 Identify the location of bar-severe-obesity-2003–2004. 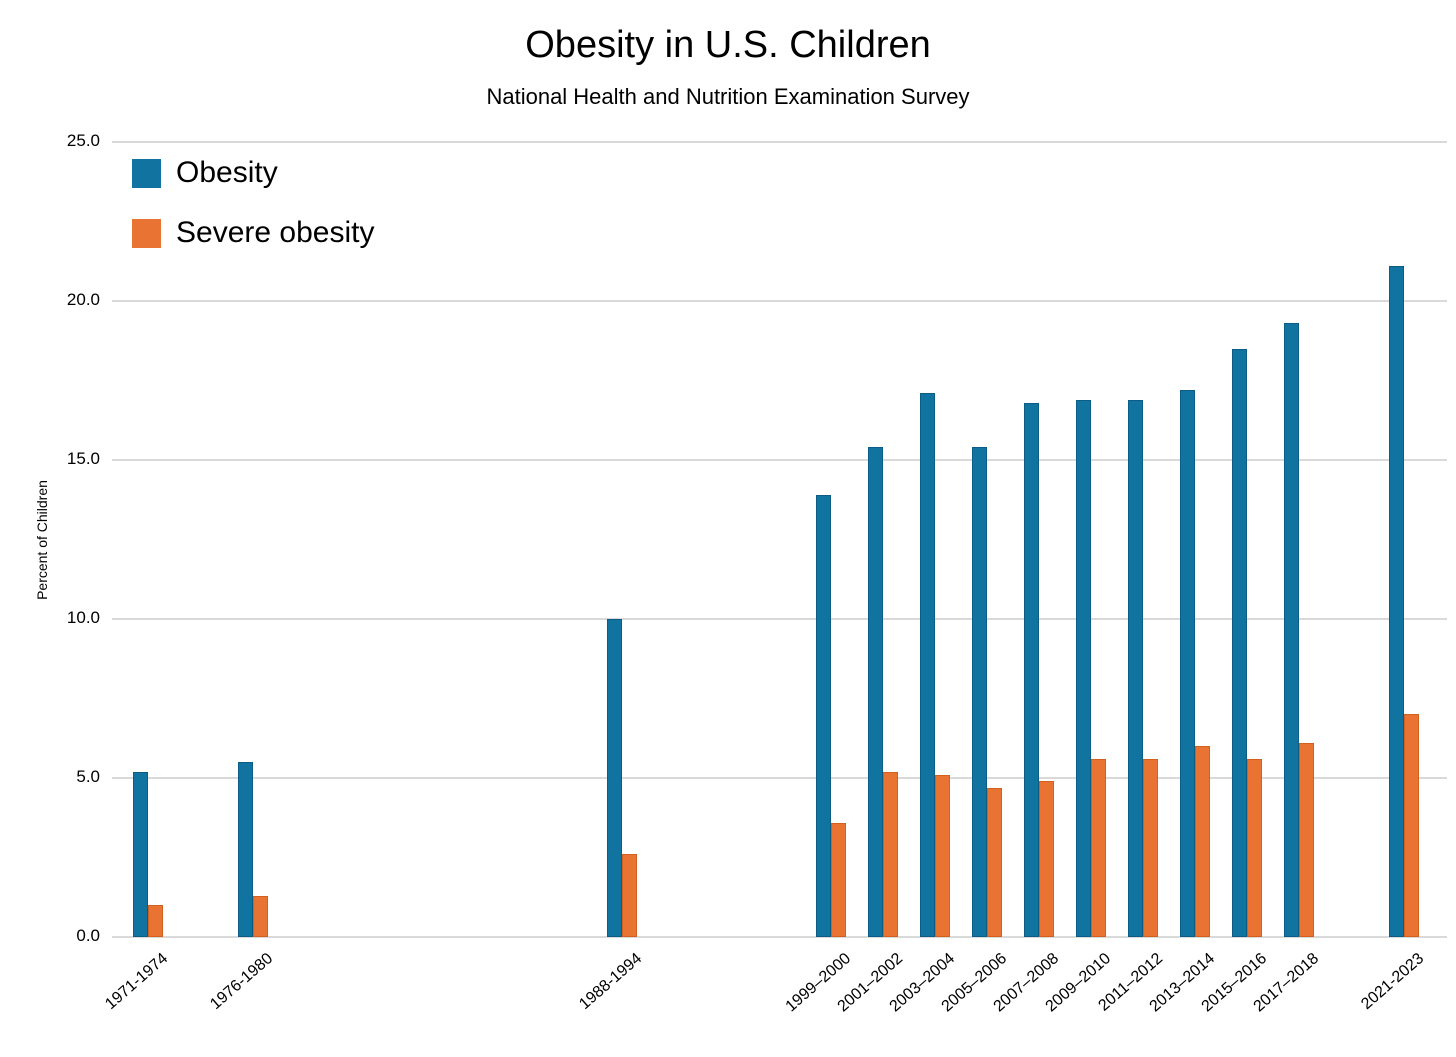
(942, 855).